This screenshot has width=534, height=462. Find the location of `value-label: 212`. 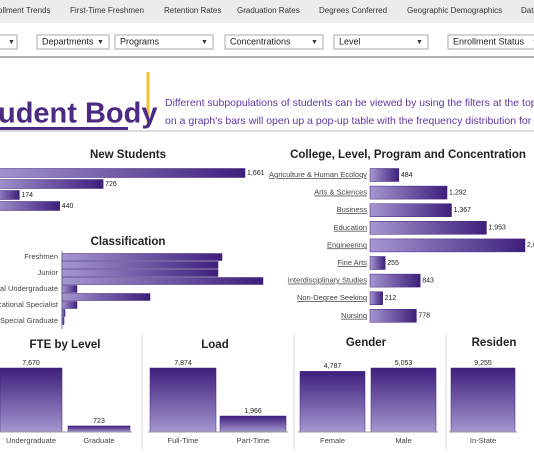

value-label: 212 is located at coordinates (391, 298).